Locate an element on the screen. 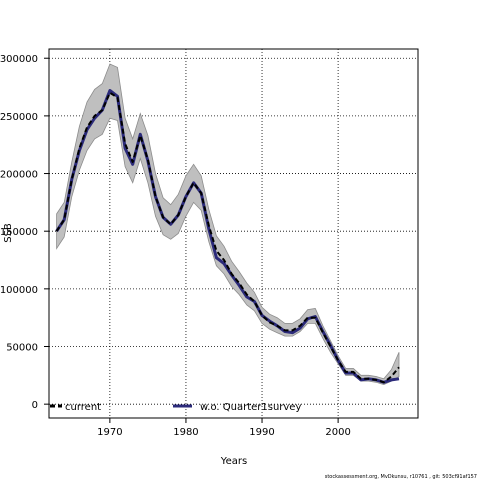 The height and width of the screenshot is (480, 480). x-tick-label: 1970 is located at coordinates (109, 432).